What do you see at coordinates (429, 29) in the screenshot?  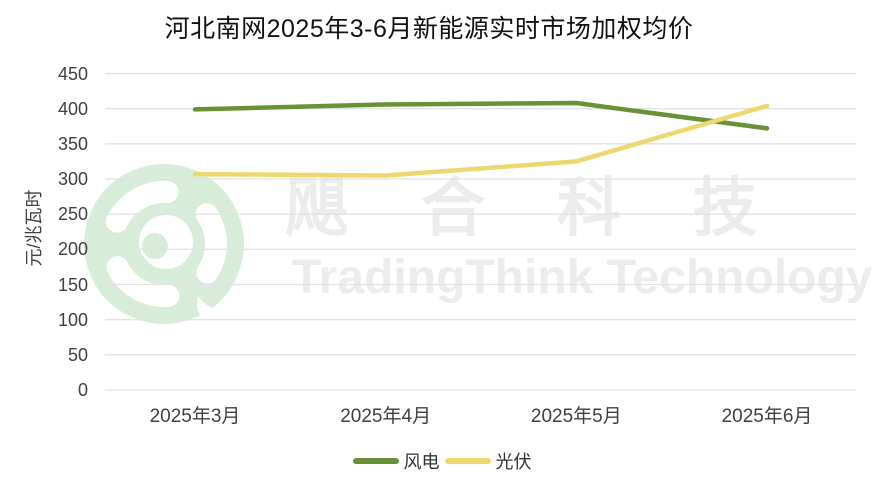 I see `chart-title: 河北南网2025年3-6月新能源实时市场加权均价` at bounding box center [429, 29].